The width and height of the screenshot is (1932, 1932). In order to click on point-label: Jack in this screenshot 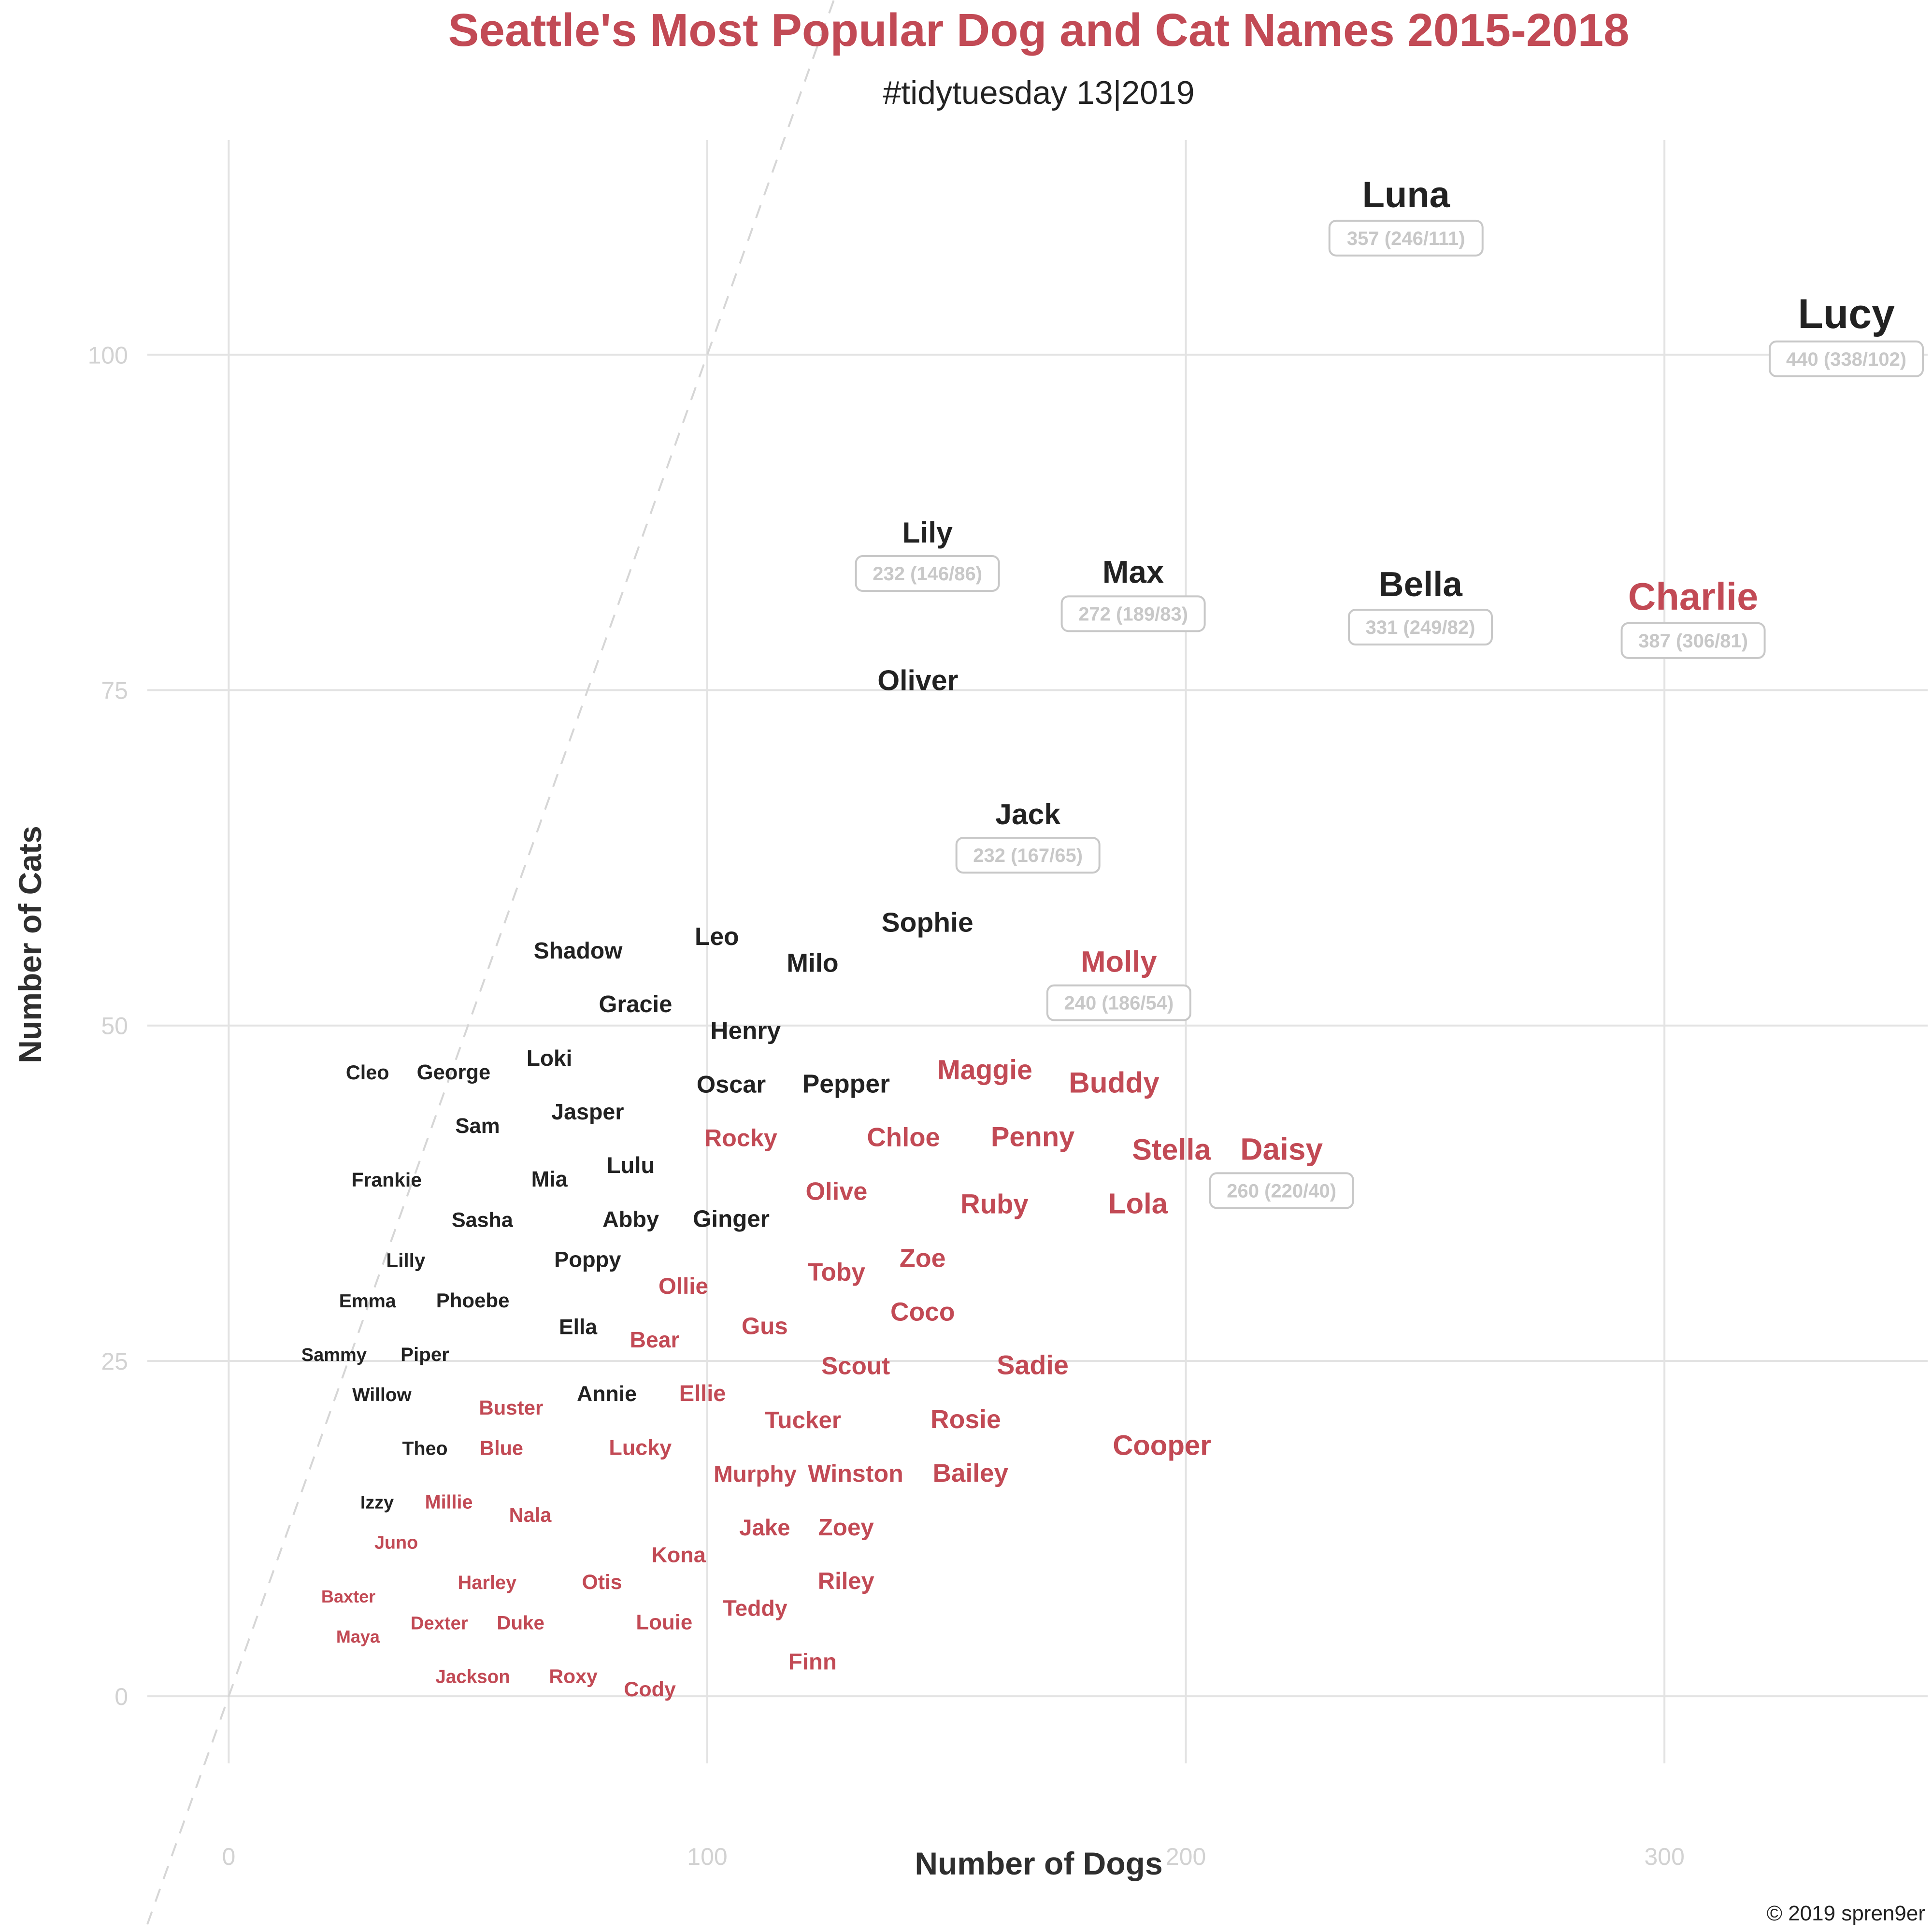, I will do `click(1028, 814)`.